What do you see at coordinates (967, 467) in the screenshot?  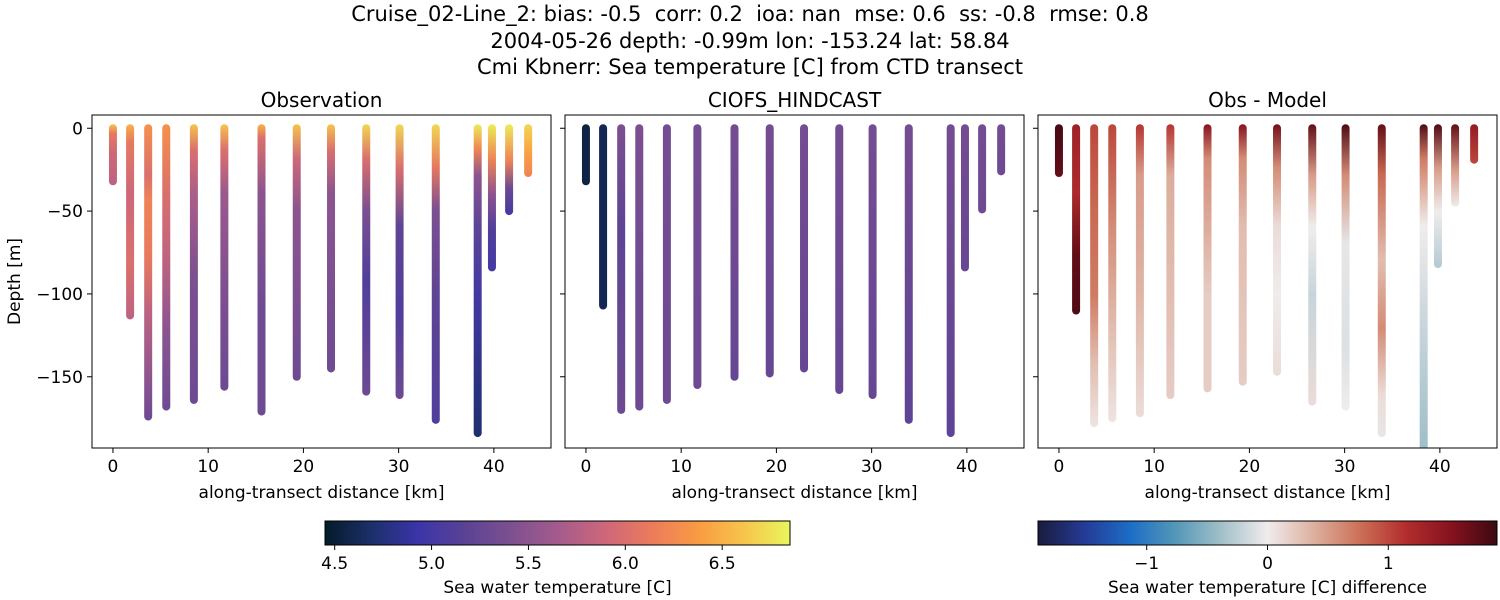 I see `x-tick-label-1-40: 40` at bounding box center [967, 467].